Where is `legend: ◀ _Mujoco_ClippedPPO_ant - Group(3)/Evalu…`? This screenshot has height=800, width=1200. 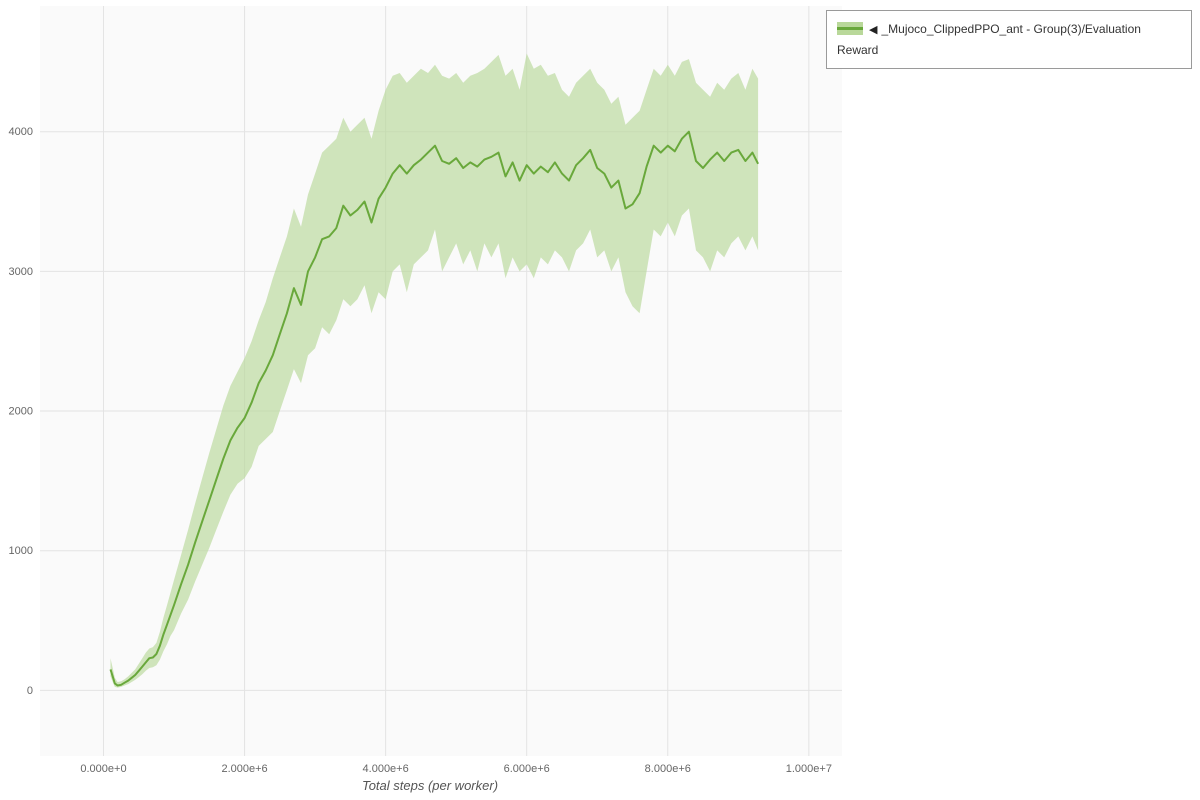
legend: ◀ _Mujoco_ClippedPPO_ant - Group(3)/Evalu… is located at coordinates (1009, 40).